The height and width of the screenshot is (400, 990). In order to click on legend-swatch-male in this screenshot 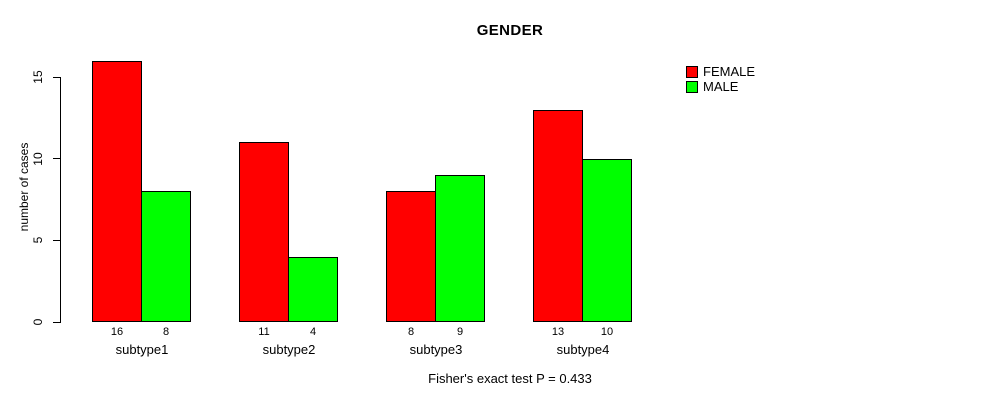, I will do `click(692, 87)`.